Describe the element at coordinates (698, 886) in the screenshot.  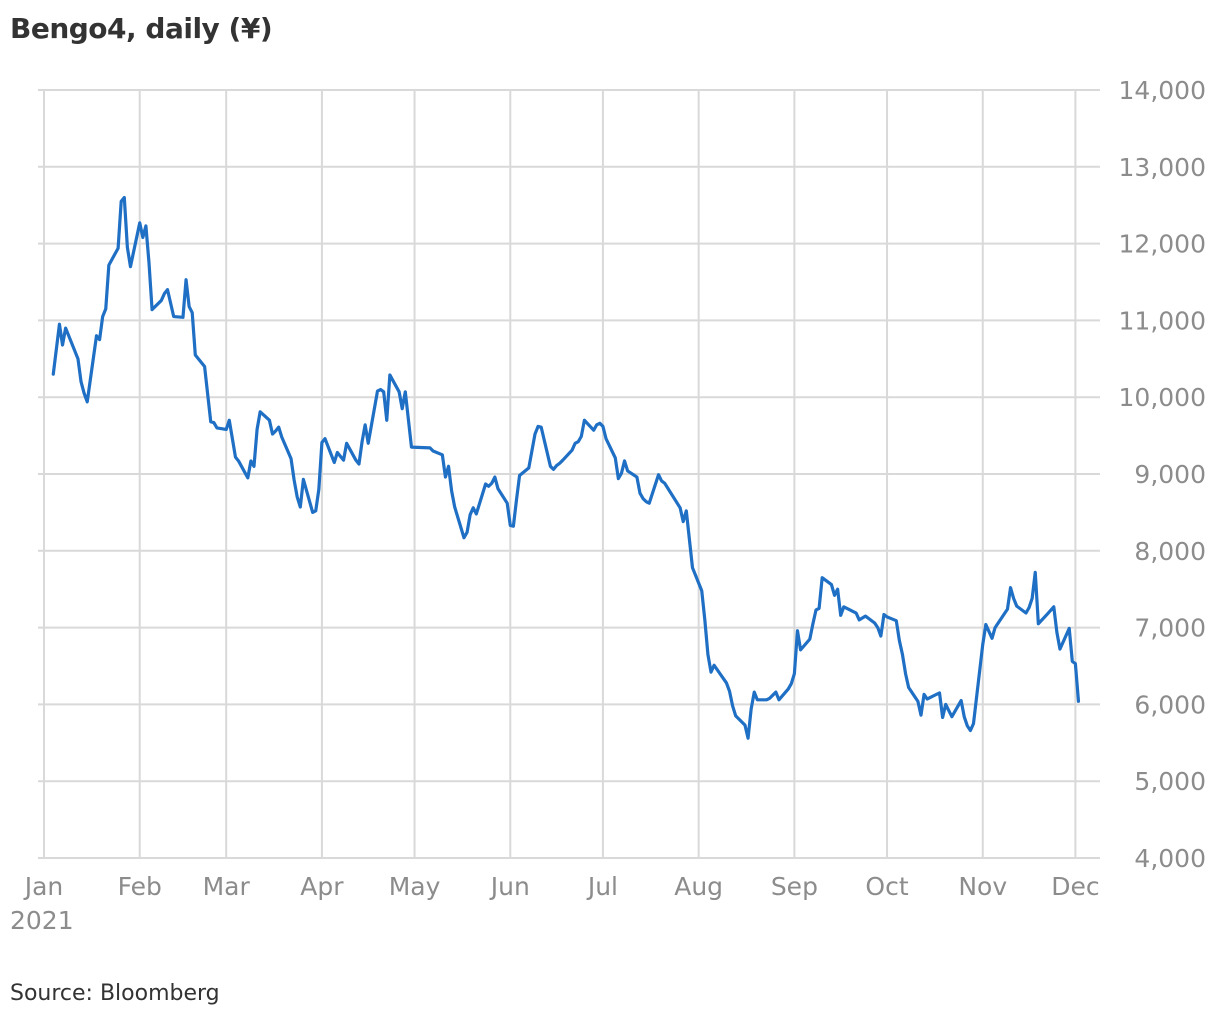
I see `x-tick-label: Aug` at that location.